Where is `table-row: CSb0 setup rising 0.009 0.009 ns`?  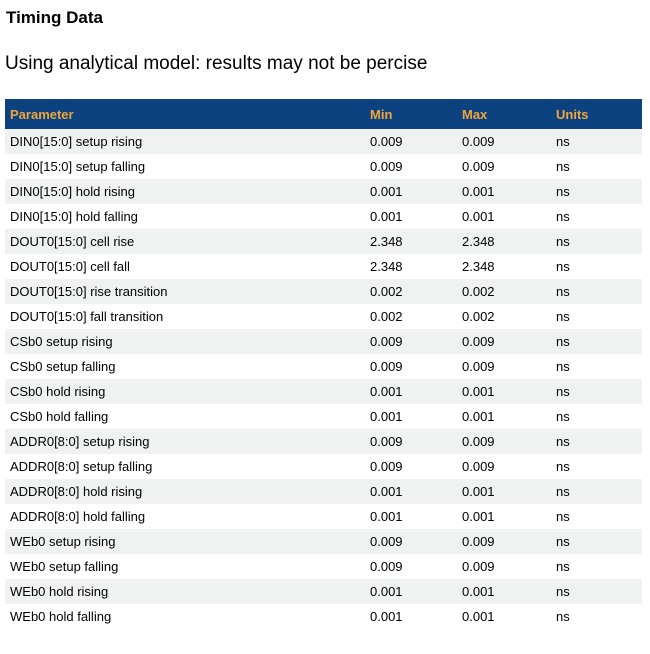 table-row: CSb0 setup rising 0.009 0.009 ns is located at coordinates (323, 341).